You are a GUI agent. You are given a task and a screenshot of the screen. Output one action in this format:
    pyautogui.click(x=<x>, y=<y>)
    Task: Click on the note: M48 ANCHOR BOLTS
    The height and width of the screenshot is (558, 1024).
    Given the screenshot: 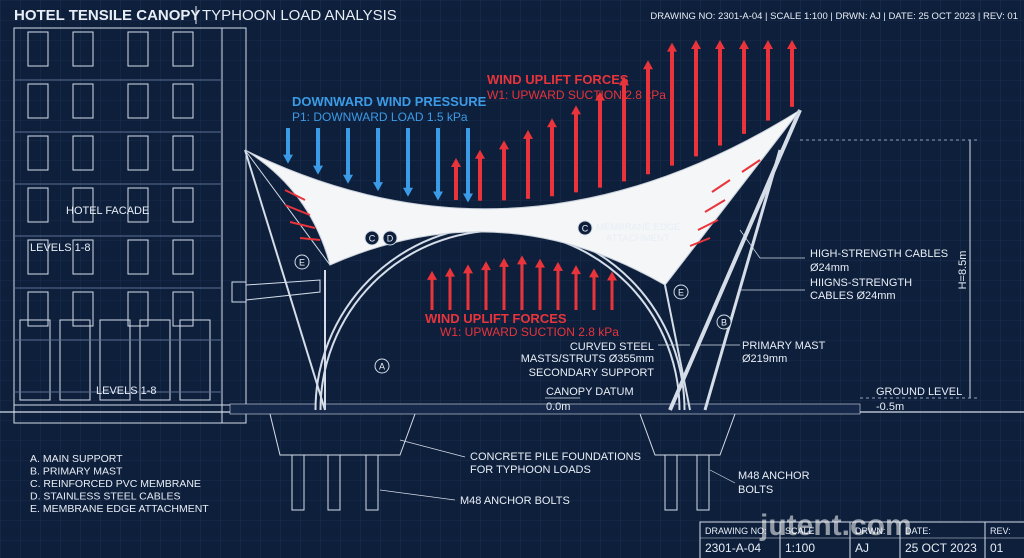 What is the action you would take?
    pyautogui.click(x=515, y=501)
    